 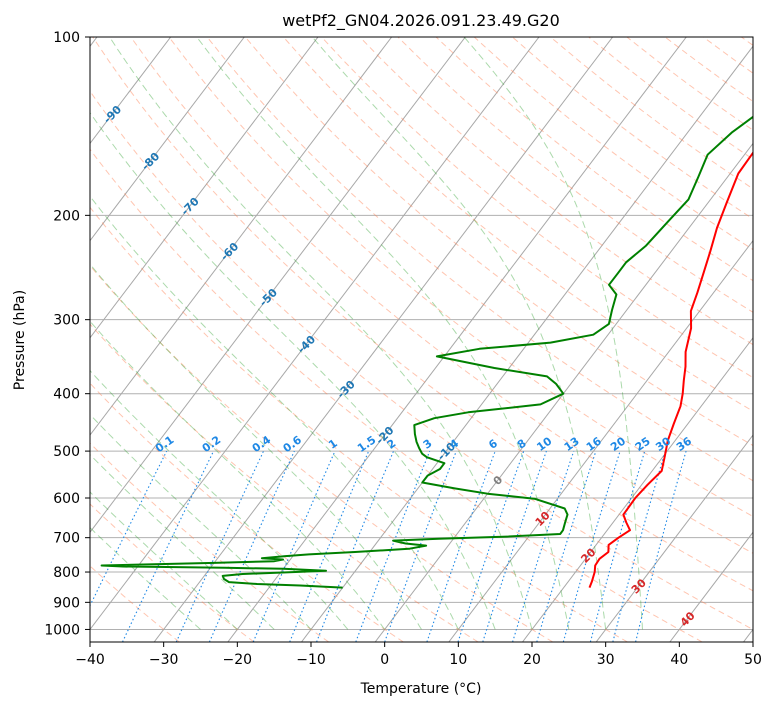 I want to click on x-tick-label: −30, so click(x=164, y=660).